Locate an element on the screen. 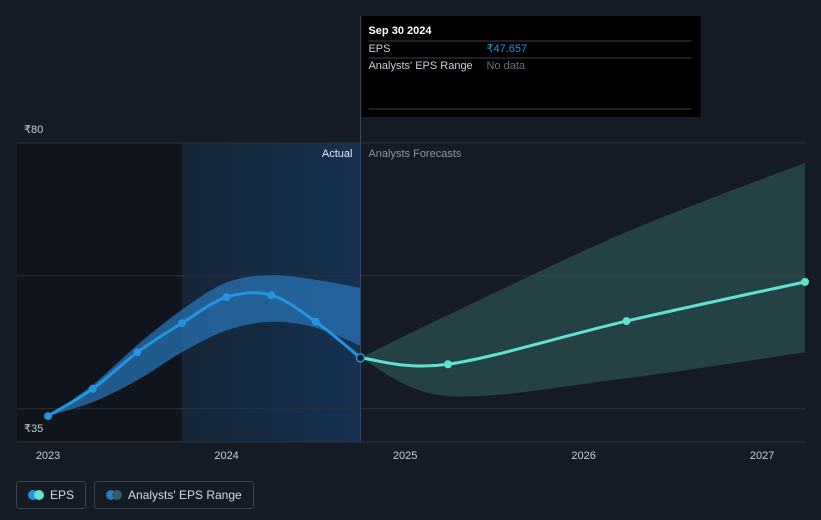  range-band is located at coordinates (204, 346).